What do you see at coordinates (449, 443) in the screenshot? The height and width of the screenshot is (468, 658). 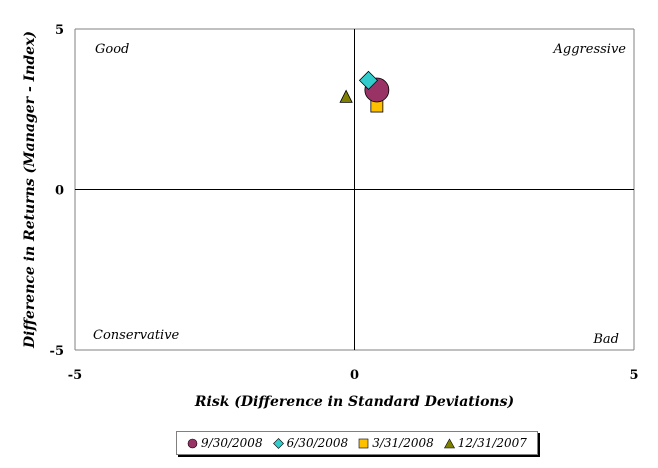 I see `triangle-marker-icon` at bounding box center [449, 443].